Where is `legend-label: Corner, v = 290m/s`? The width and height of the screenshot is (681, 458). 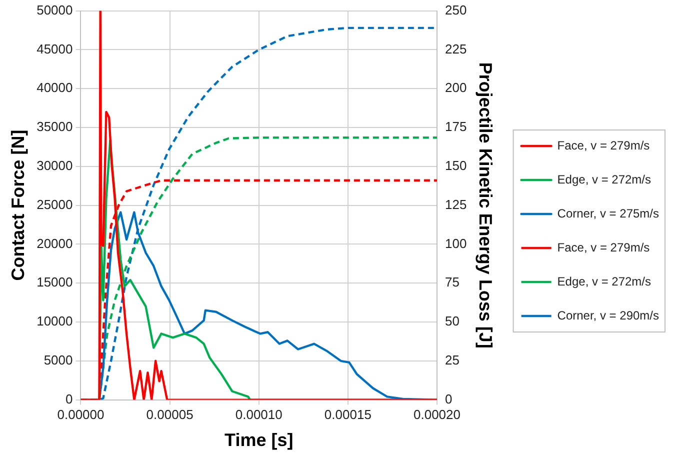 legend-label: Corner, v = 290m/s is located at coordinates (608, 315).